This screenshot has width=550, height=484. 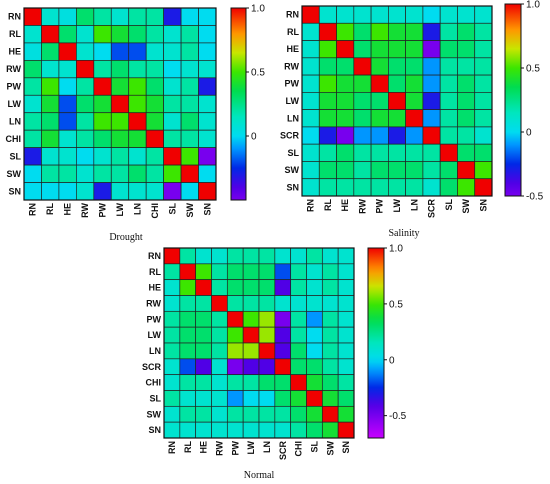 What do you see at coordinates (155, 398) in the screenshot?
I see `row-label: SL` at bounding box center [155, 398].